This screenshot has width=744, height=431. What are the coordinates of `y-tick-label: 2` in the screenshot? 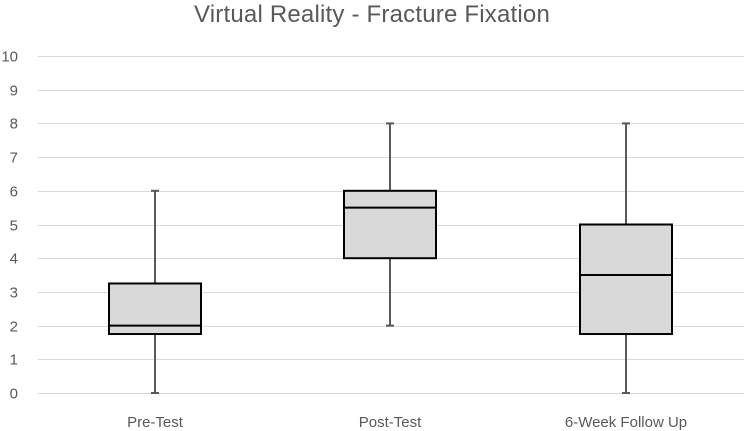 It's located at (14, 327).